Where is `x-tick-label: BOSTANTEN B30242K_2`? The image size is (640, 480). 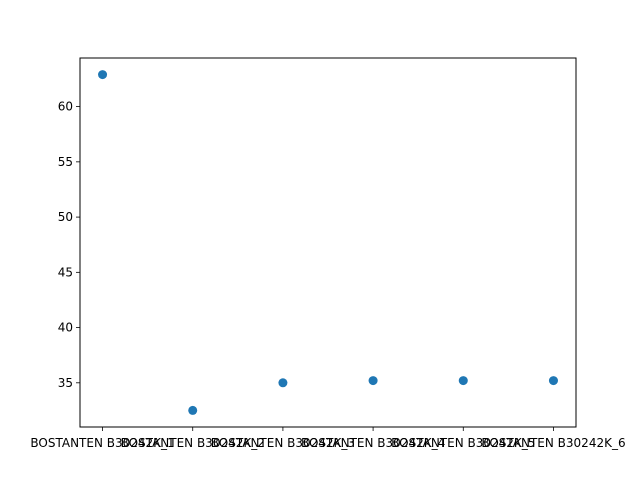
x-tick-label: BOSTANTEN B30242K_2 is located at coordinates (193, 443).